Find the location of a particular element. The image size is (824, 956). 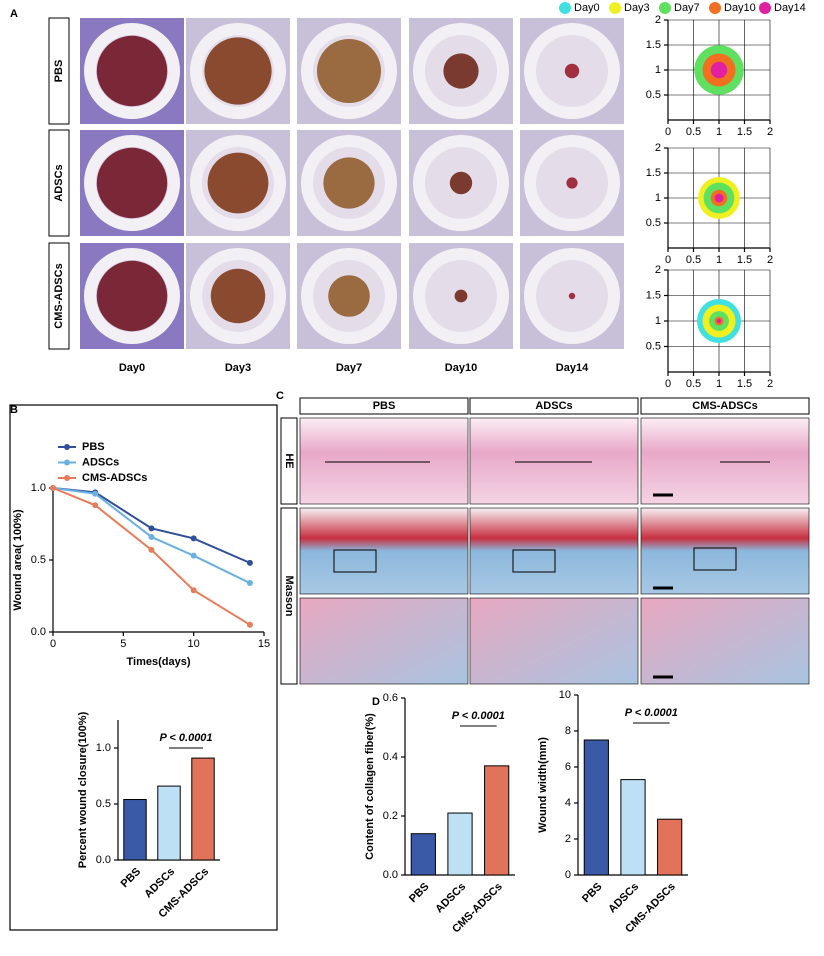

row-label: Masson is located at coordinates (289, 596).